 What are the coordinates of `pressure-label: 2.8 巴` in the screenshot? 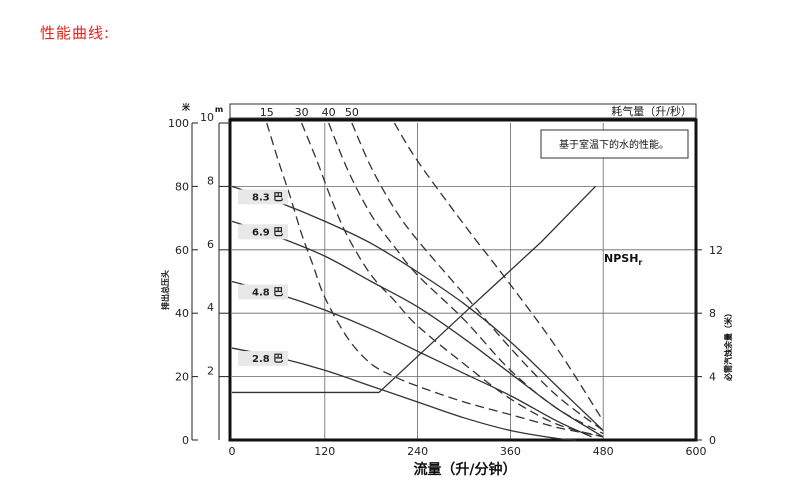 It's located at (267, 359).